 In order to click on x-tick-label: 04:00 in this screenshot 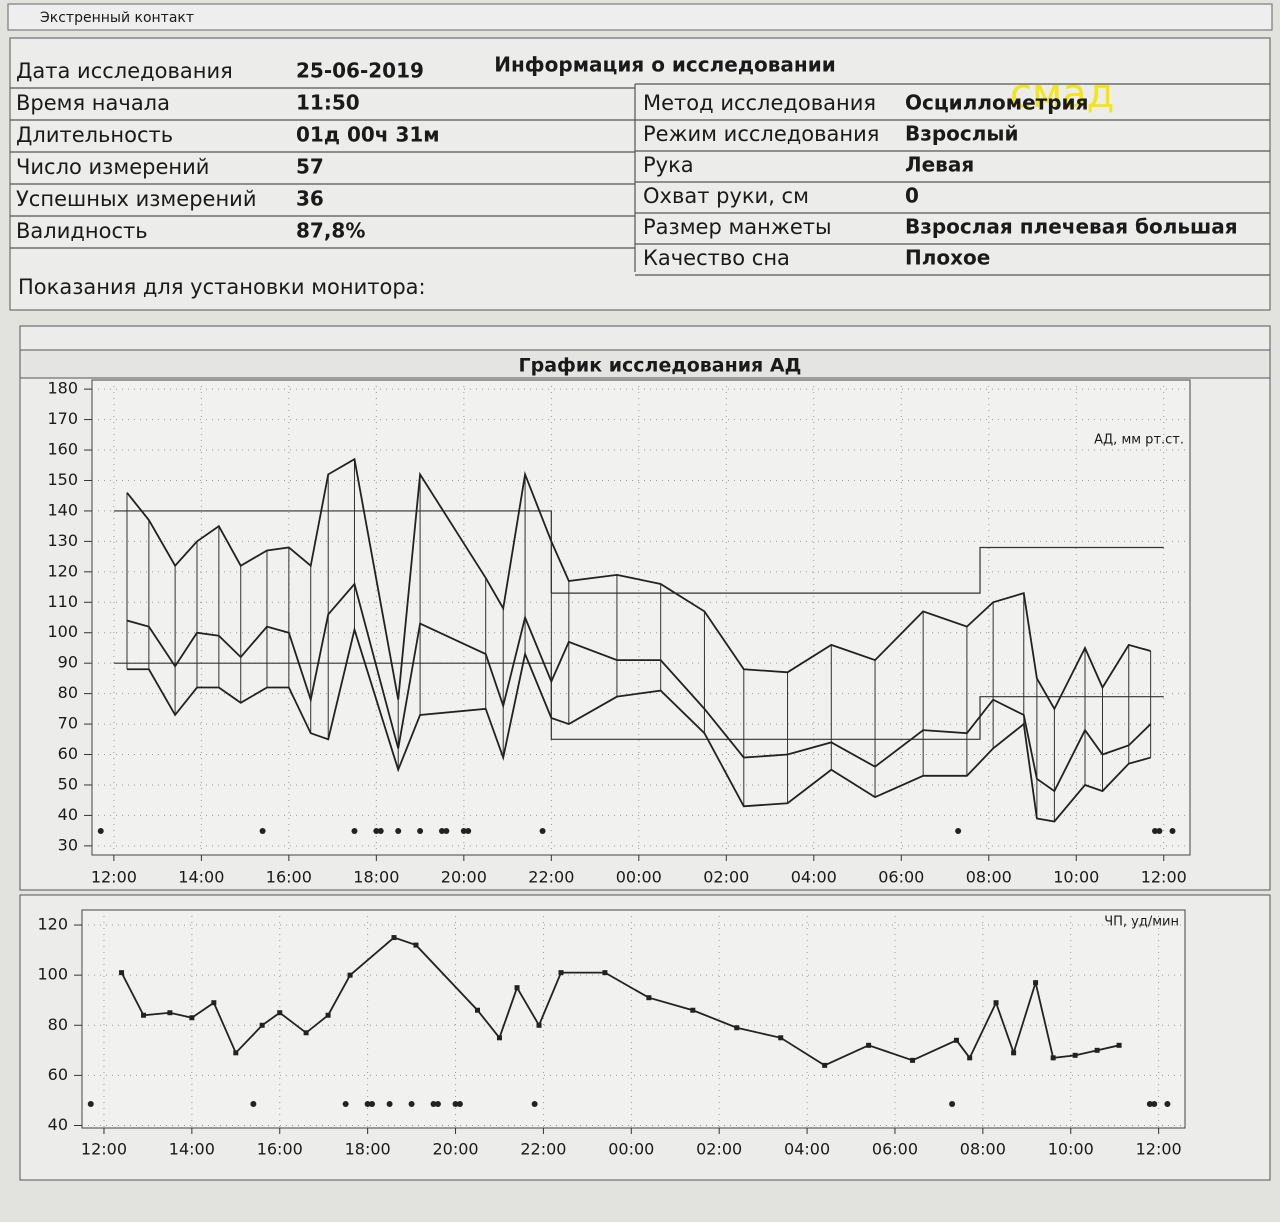, I will do `click(807, 1149)`.